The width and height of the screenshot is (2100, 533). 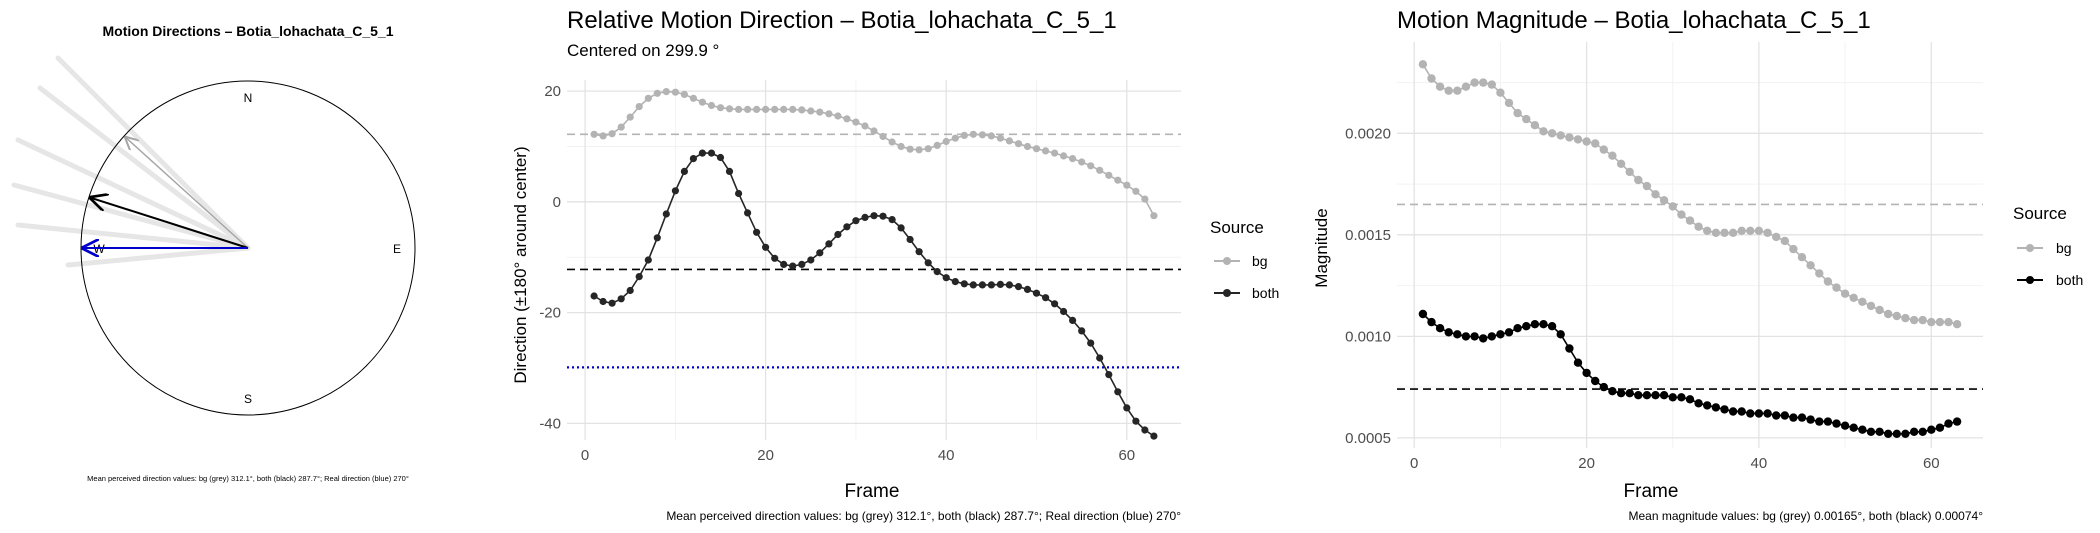 I want to click on legend-point-both, so click(x=1227, y=293).